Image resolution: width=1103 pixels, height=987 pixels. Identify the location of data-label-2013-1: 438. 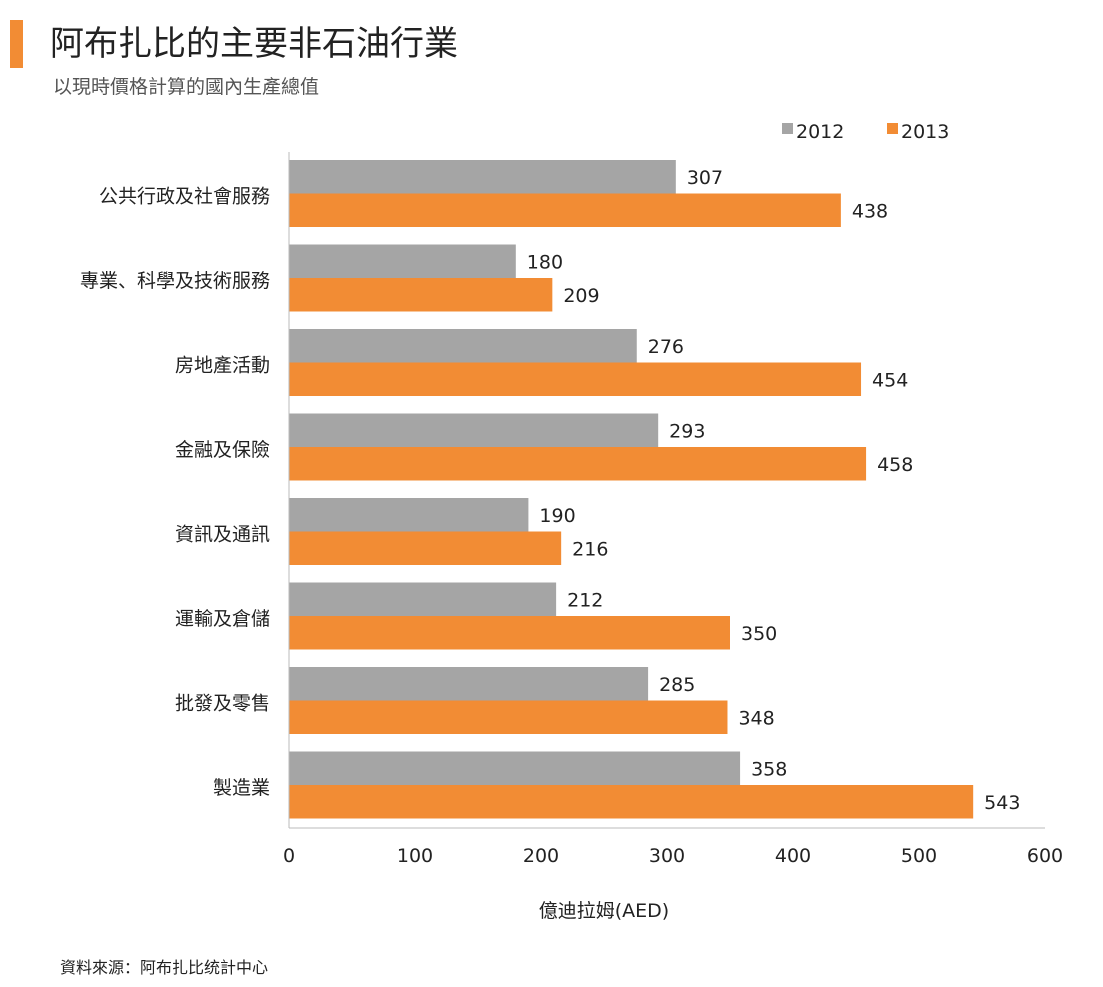
(870, 211).